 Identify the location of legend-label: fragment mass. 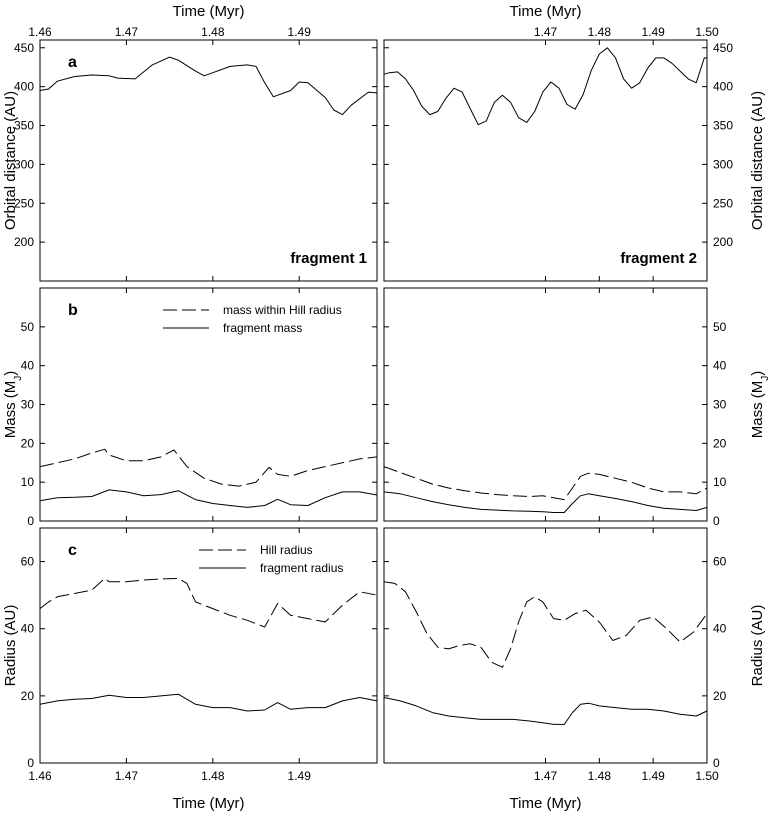
(262, 328).